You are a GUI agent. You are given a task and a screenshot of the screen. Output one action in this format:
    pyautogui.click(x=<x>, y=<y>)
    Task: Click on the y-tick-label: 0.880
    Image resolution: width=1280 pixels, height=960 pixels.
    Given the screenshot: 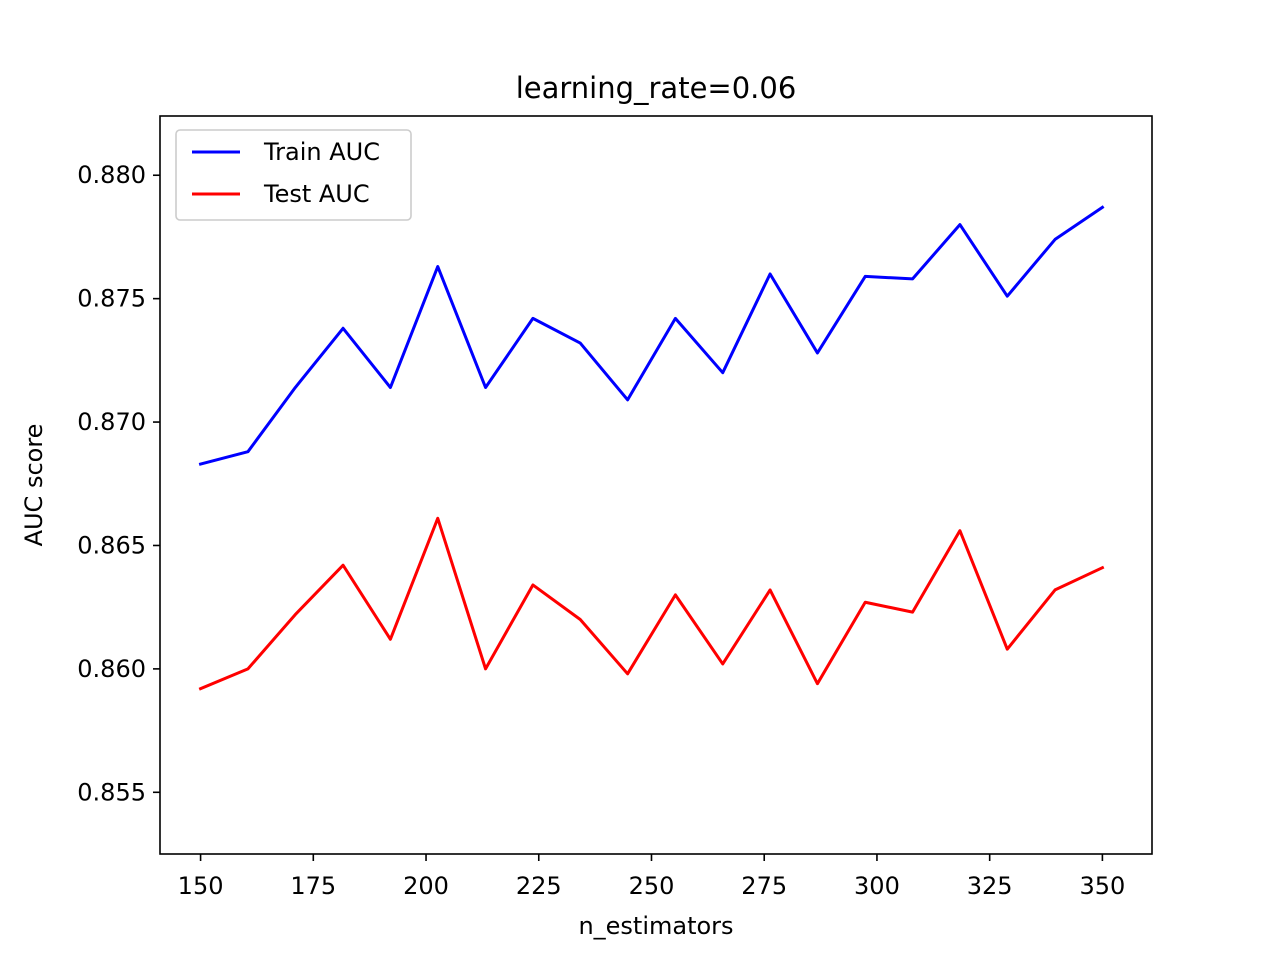 What is the action you would take?
    pyautogui.click(x=111, y=175)
    